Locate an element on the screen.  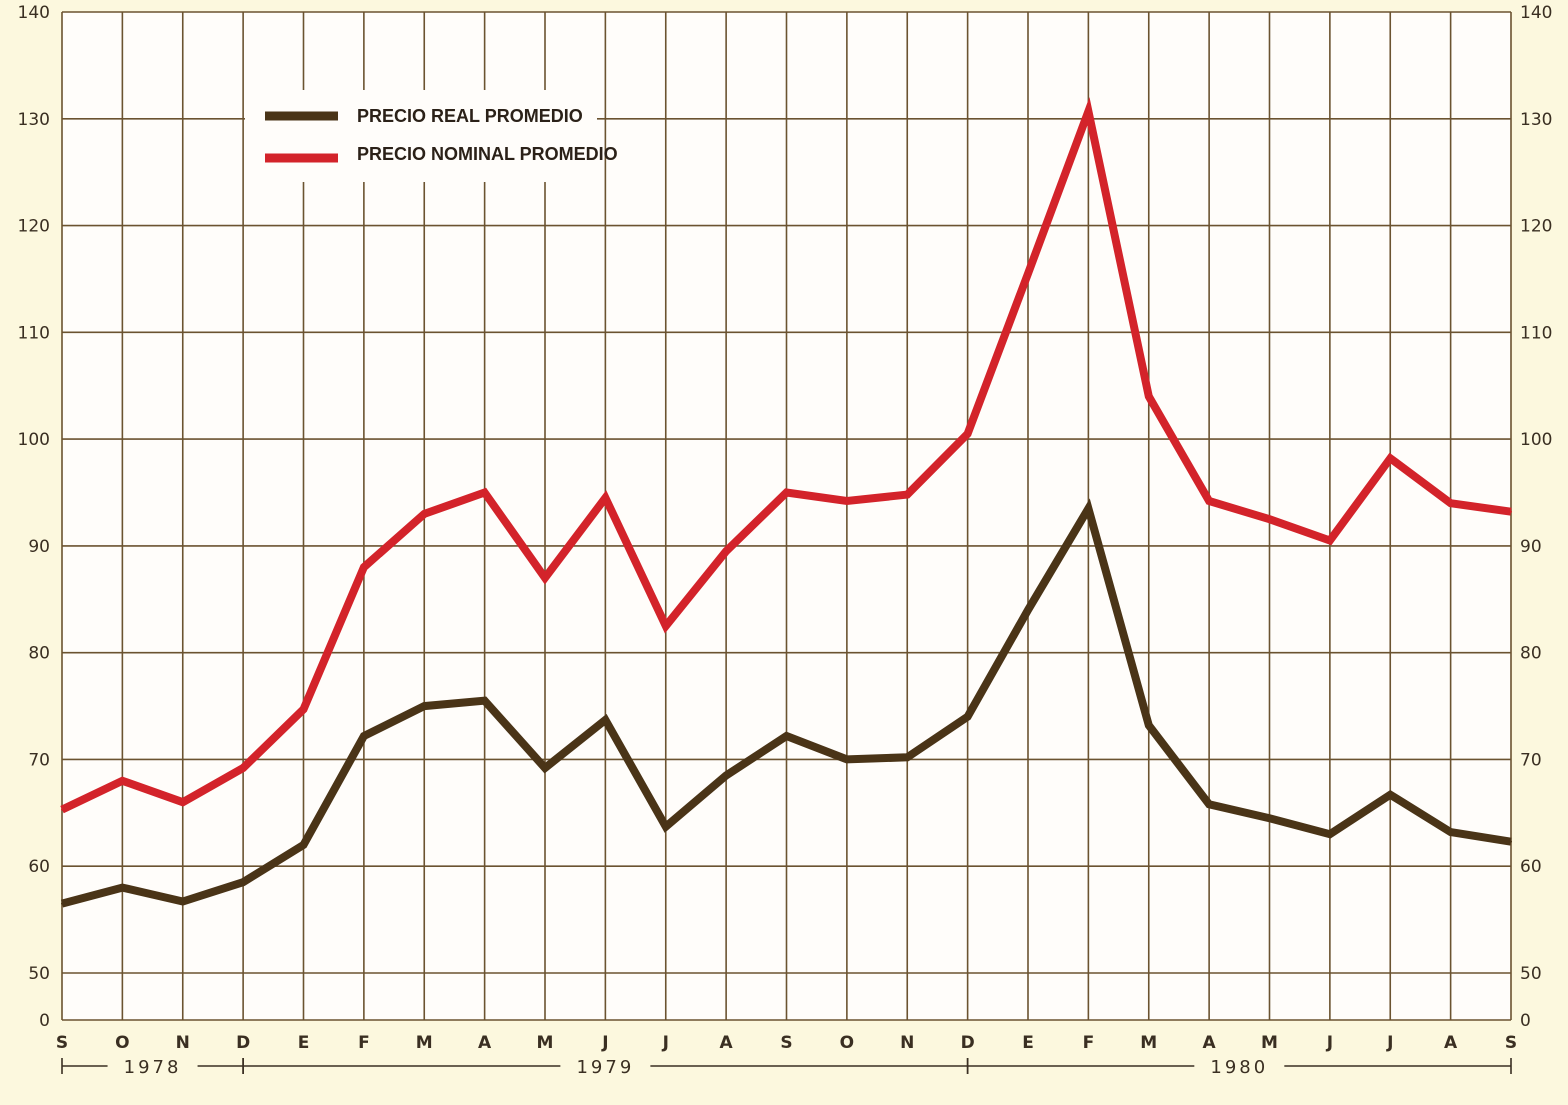
y-tick-label-left: 70 is located at coordinates (39, 760).